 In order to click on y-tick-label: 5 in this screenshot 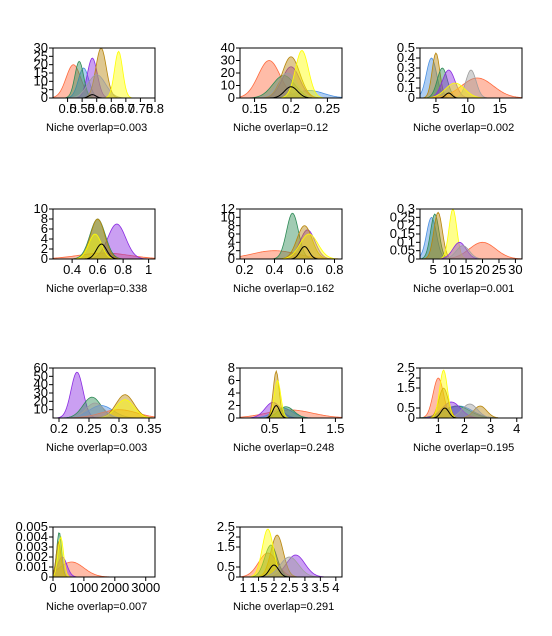, I will do `click(44, 89)`.